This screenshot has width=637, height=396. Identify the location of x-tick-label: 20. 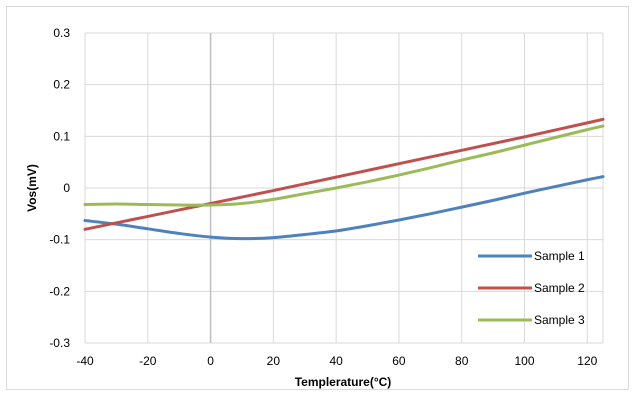
(274, 361).